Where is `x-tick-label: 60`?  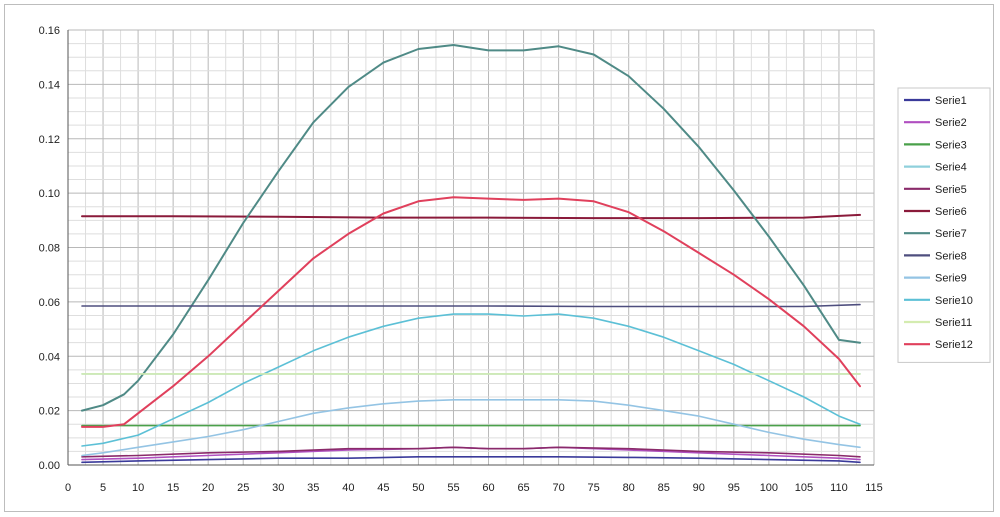
x-tick-label: 60 is located at coordinates (488, 488).